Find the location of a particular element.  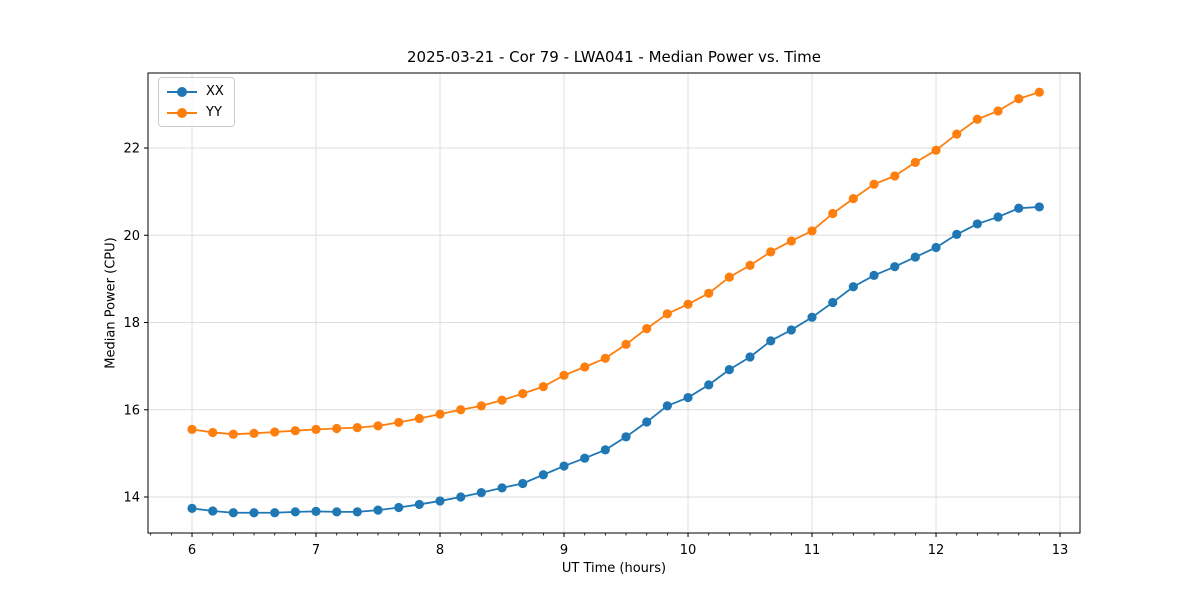

y-tick-label: 16 is located at coordinates (131, 410).